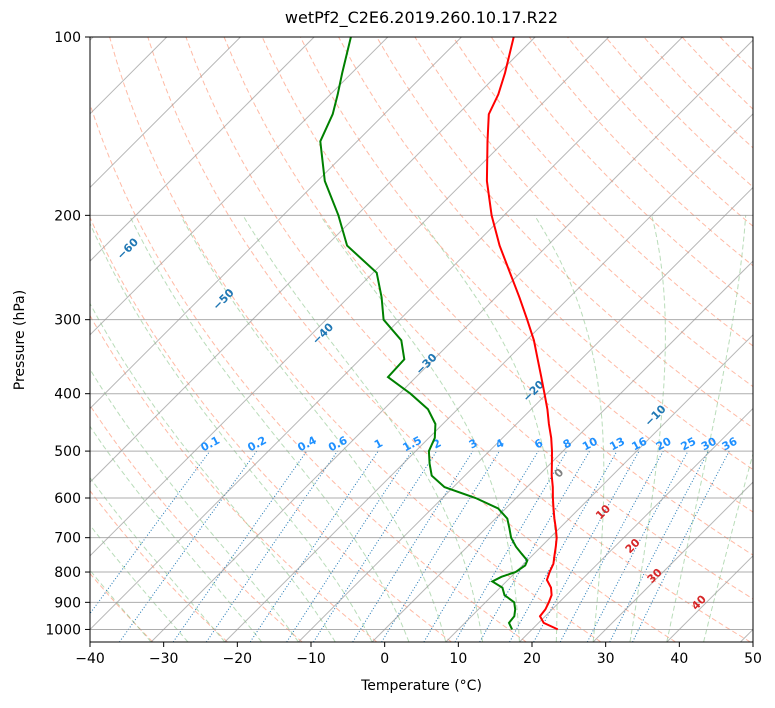 This screenshot has width=775, height=708. I want to click on x-tick-label: 0, so click(384, 659).